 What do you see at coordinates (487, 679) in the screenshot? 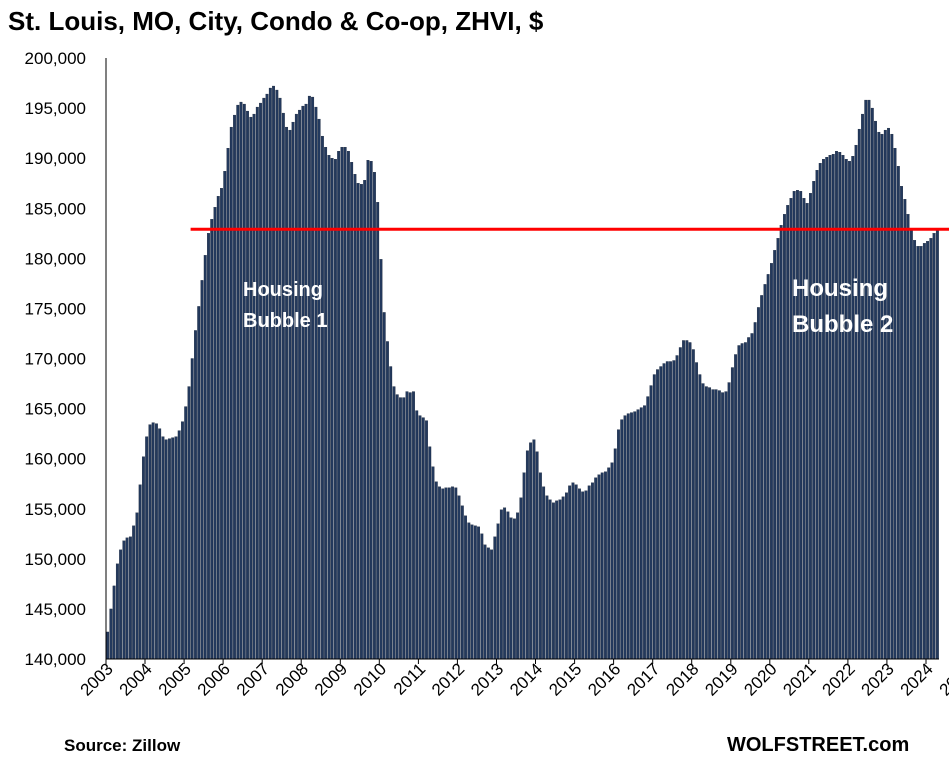
I see `x-tick-label: 2013` at bounding box center [487, 679].